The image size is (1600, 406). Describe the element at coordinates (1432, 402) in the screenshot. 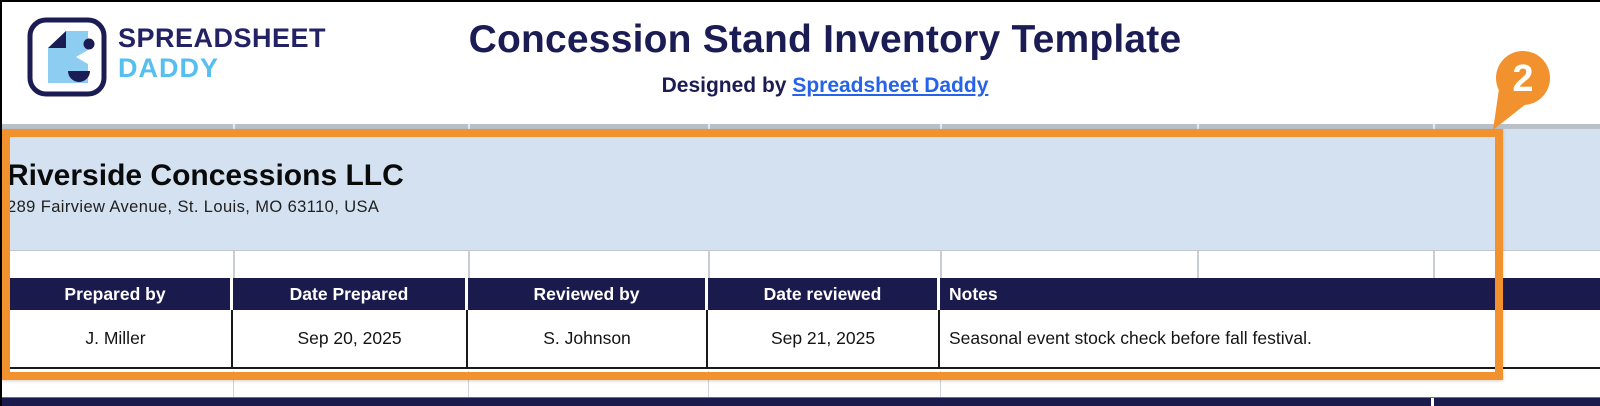

I see `column-gap` at that location.